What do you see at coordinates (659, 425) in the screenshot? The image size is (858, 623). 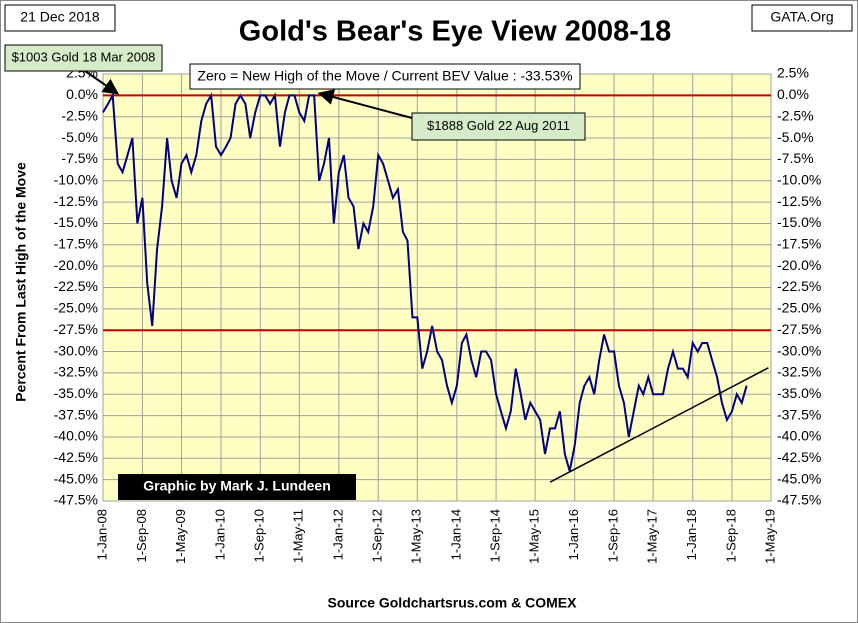 I see `trend-line` at bounding box center [659, 425].